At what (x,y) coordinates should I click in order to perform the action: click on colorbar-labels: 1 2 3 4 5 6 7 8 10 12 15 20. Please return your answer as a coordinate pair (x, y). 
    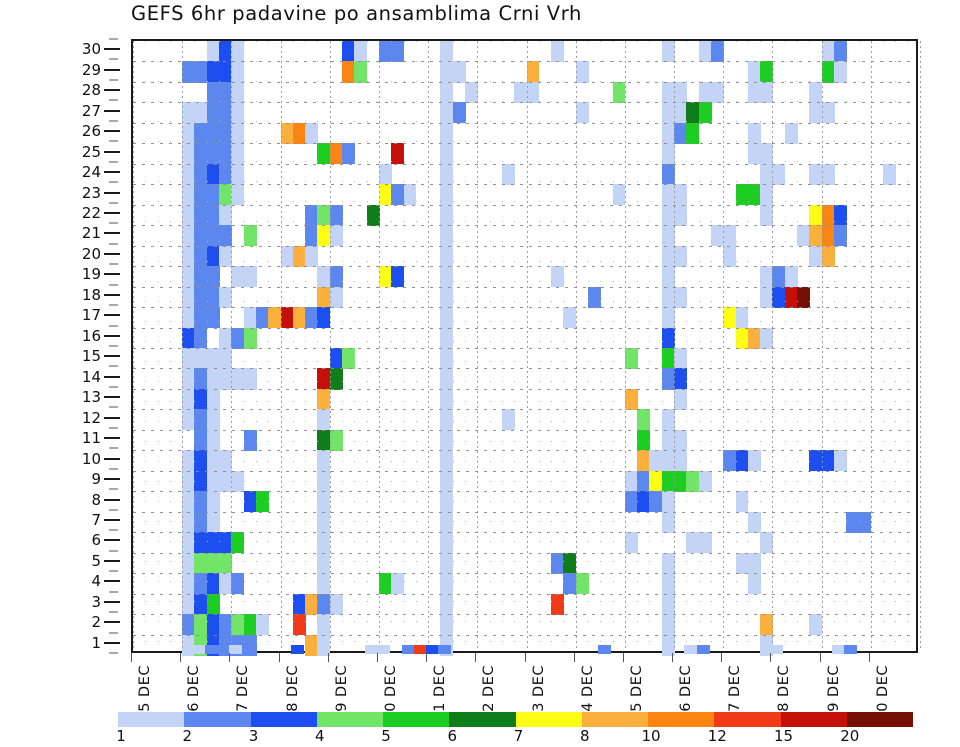
    Looking at the image, I should click on (480, 737).